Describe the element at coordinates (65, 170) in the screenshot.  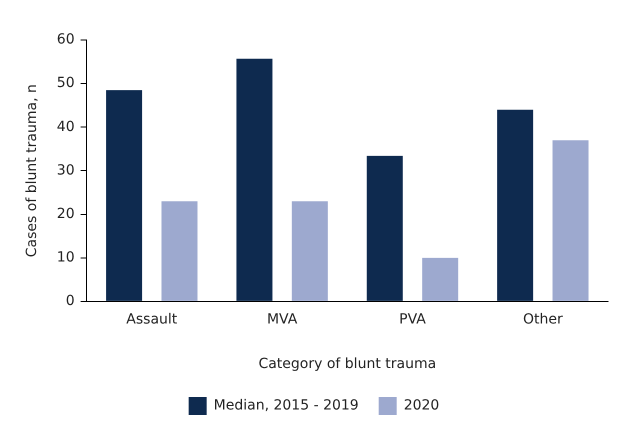
I see `y-tick-label: 30` at that location.